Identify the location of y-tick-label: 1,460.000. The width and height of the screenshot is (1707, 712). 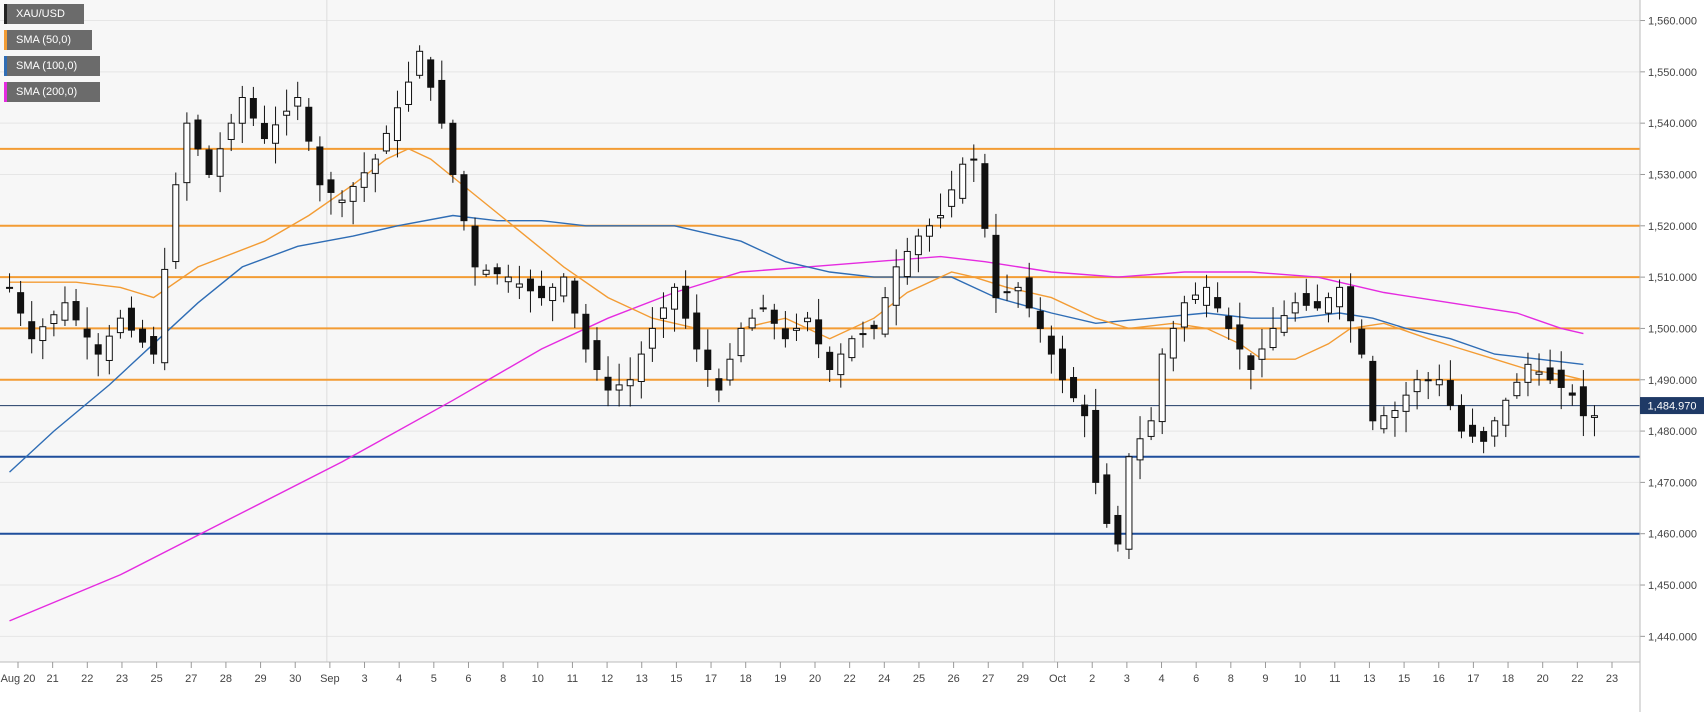
(1672, 535).